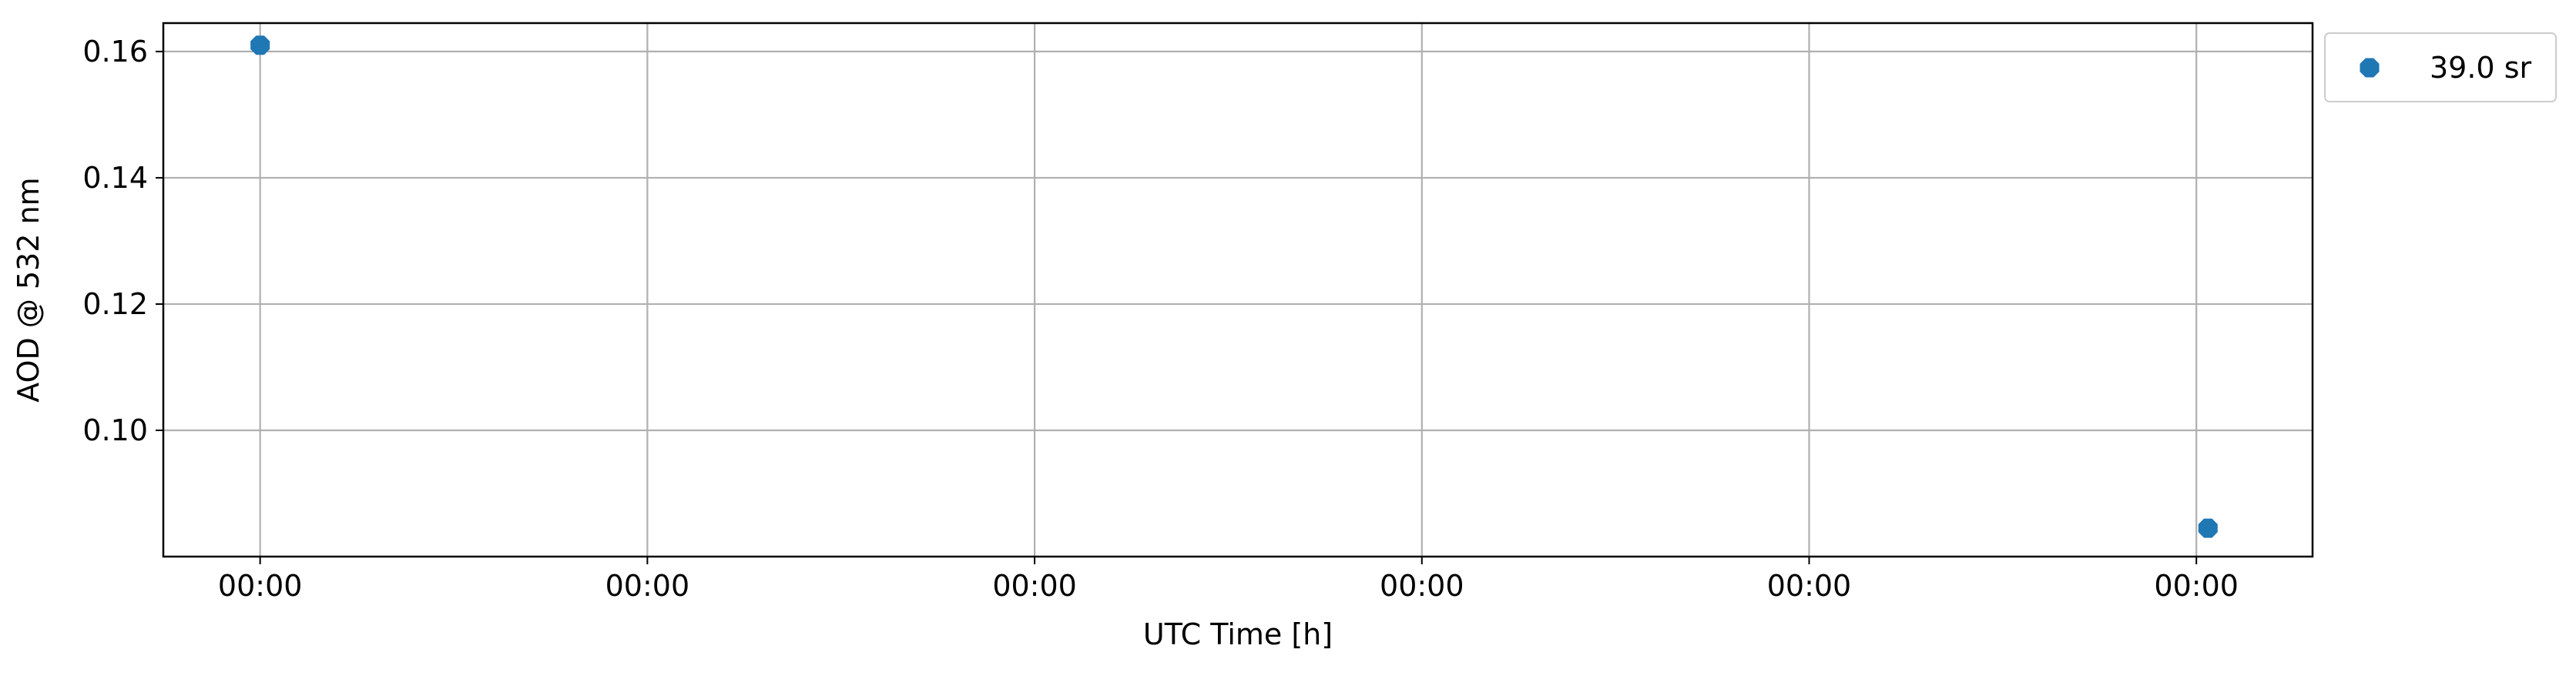 The height and width of the screenshot is (679, 2576). I want to click on y-tick-label: 0.16, so click(115, 52).